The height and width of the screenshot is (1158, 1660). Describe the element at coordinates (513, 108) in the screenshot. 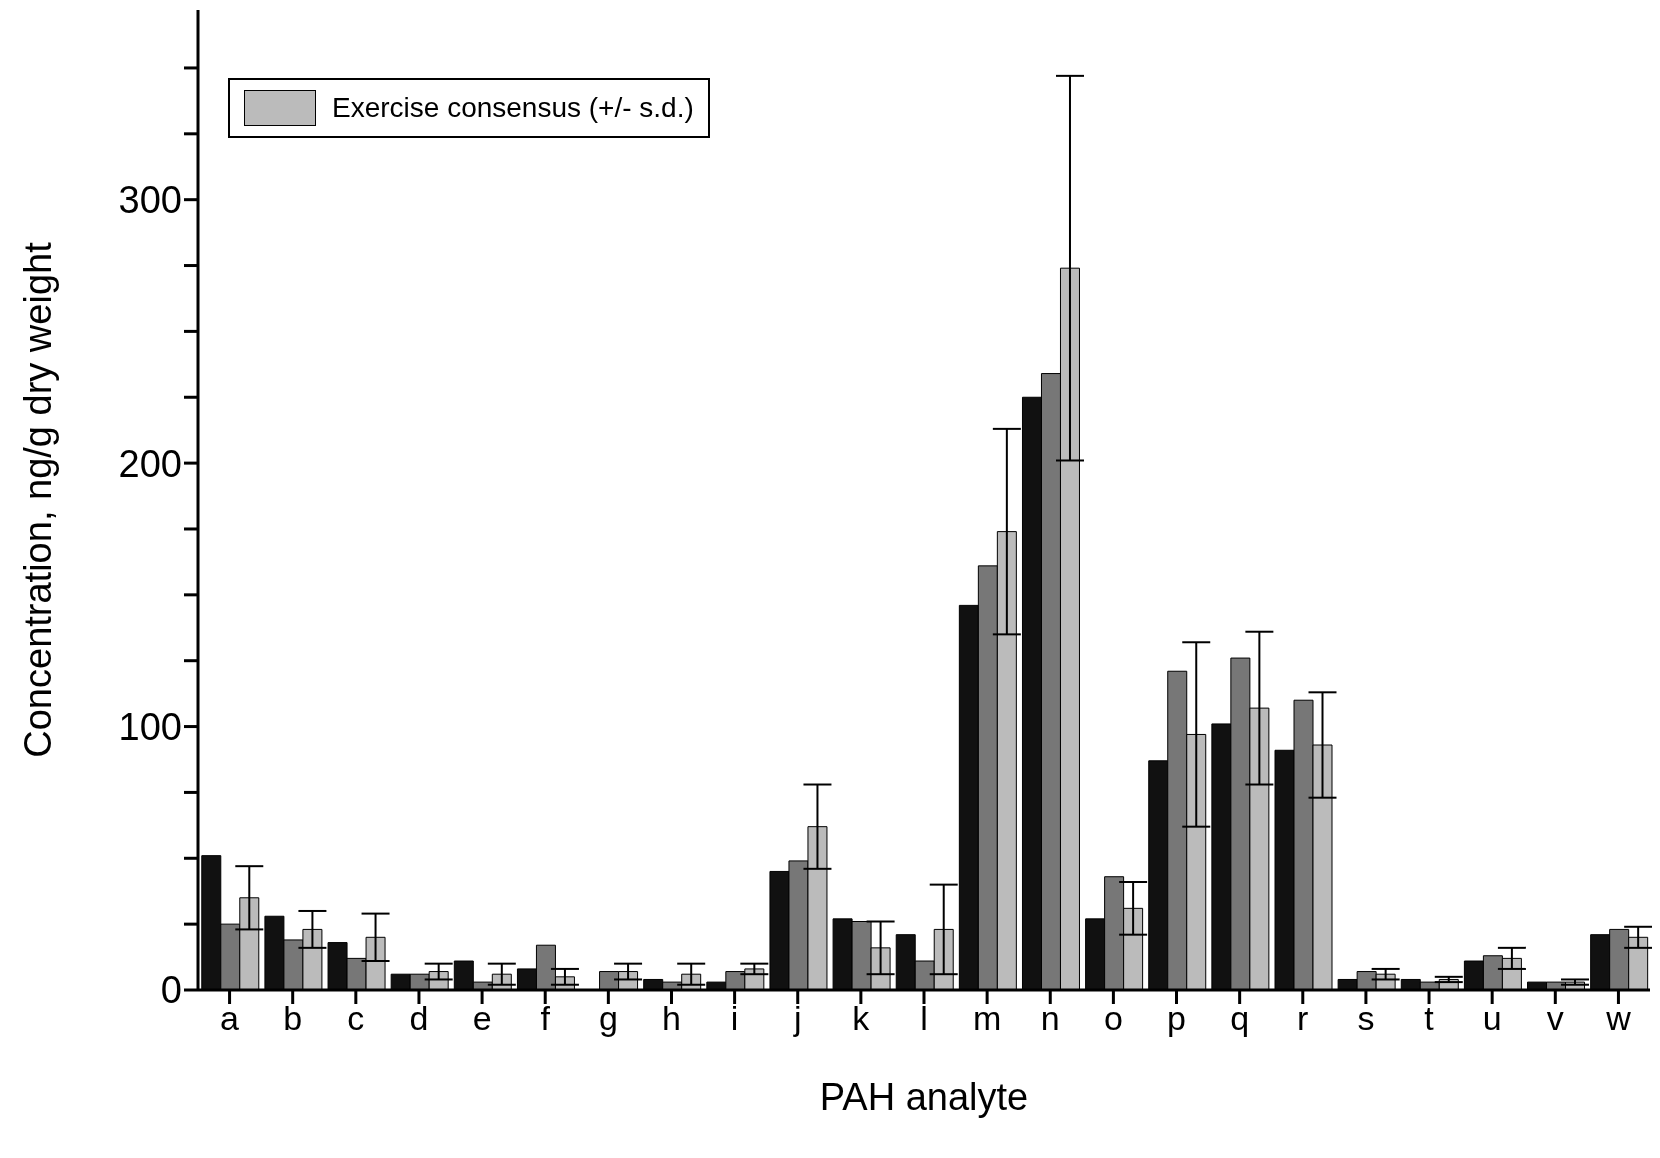

I see `legend-label: Exercise consensus (+/- s.d.)` at that location.